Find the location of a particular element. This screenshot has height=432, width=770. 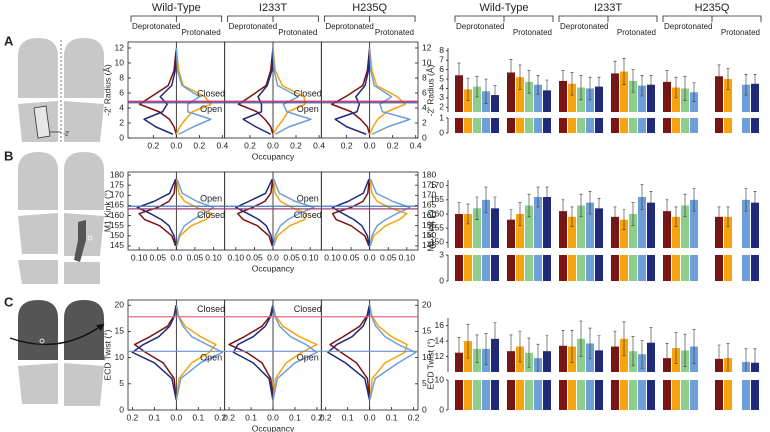

y-tick-label: 180 is located at coordinates (429, 174).